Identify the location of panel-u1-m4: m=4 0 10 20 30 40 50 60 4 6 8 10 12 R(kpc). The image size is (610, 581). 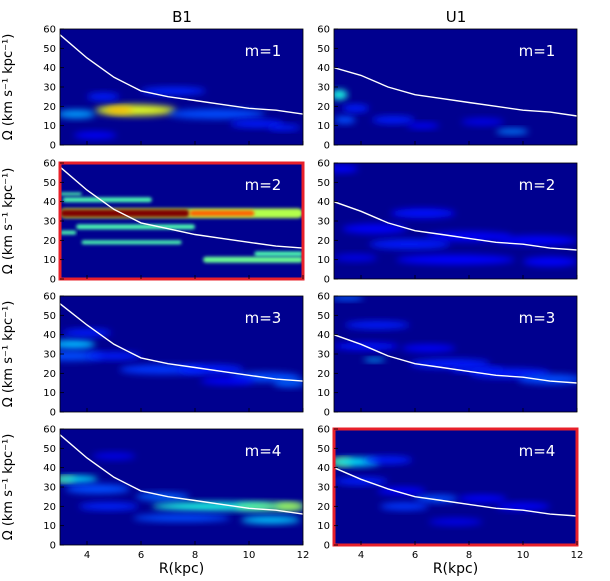
(450, 501).